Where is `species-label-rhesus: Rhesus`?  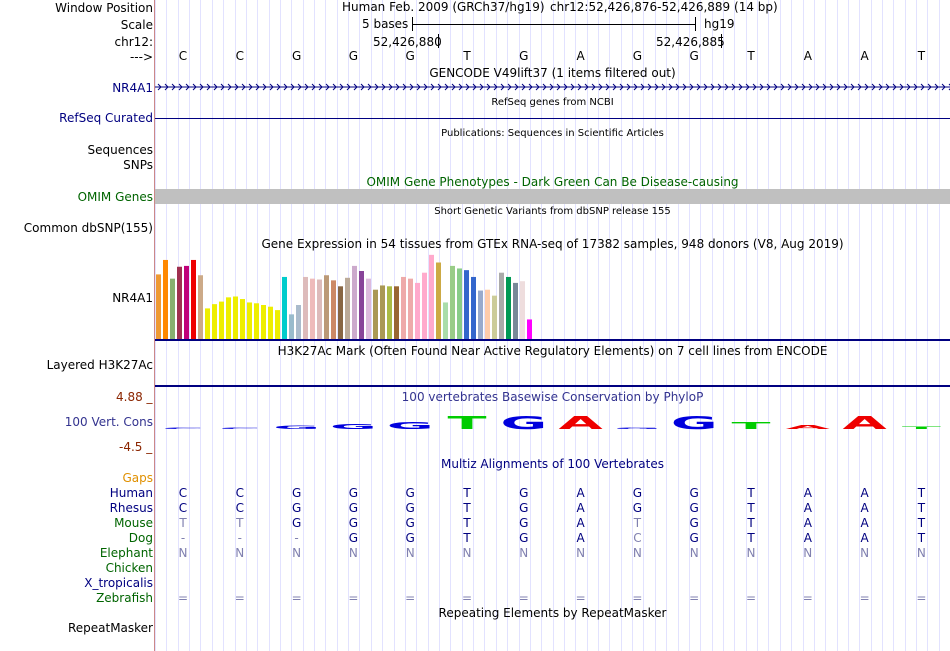 species-label-rhesus: Rhesus is located at coordinates (131, 508).